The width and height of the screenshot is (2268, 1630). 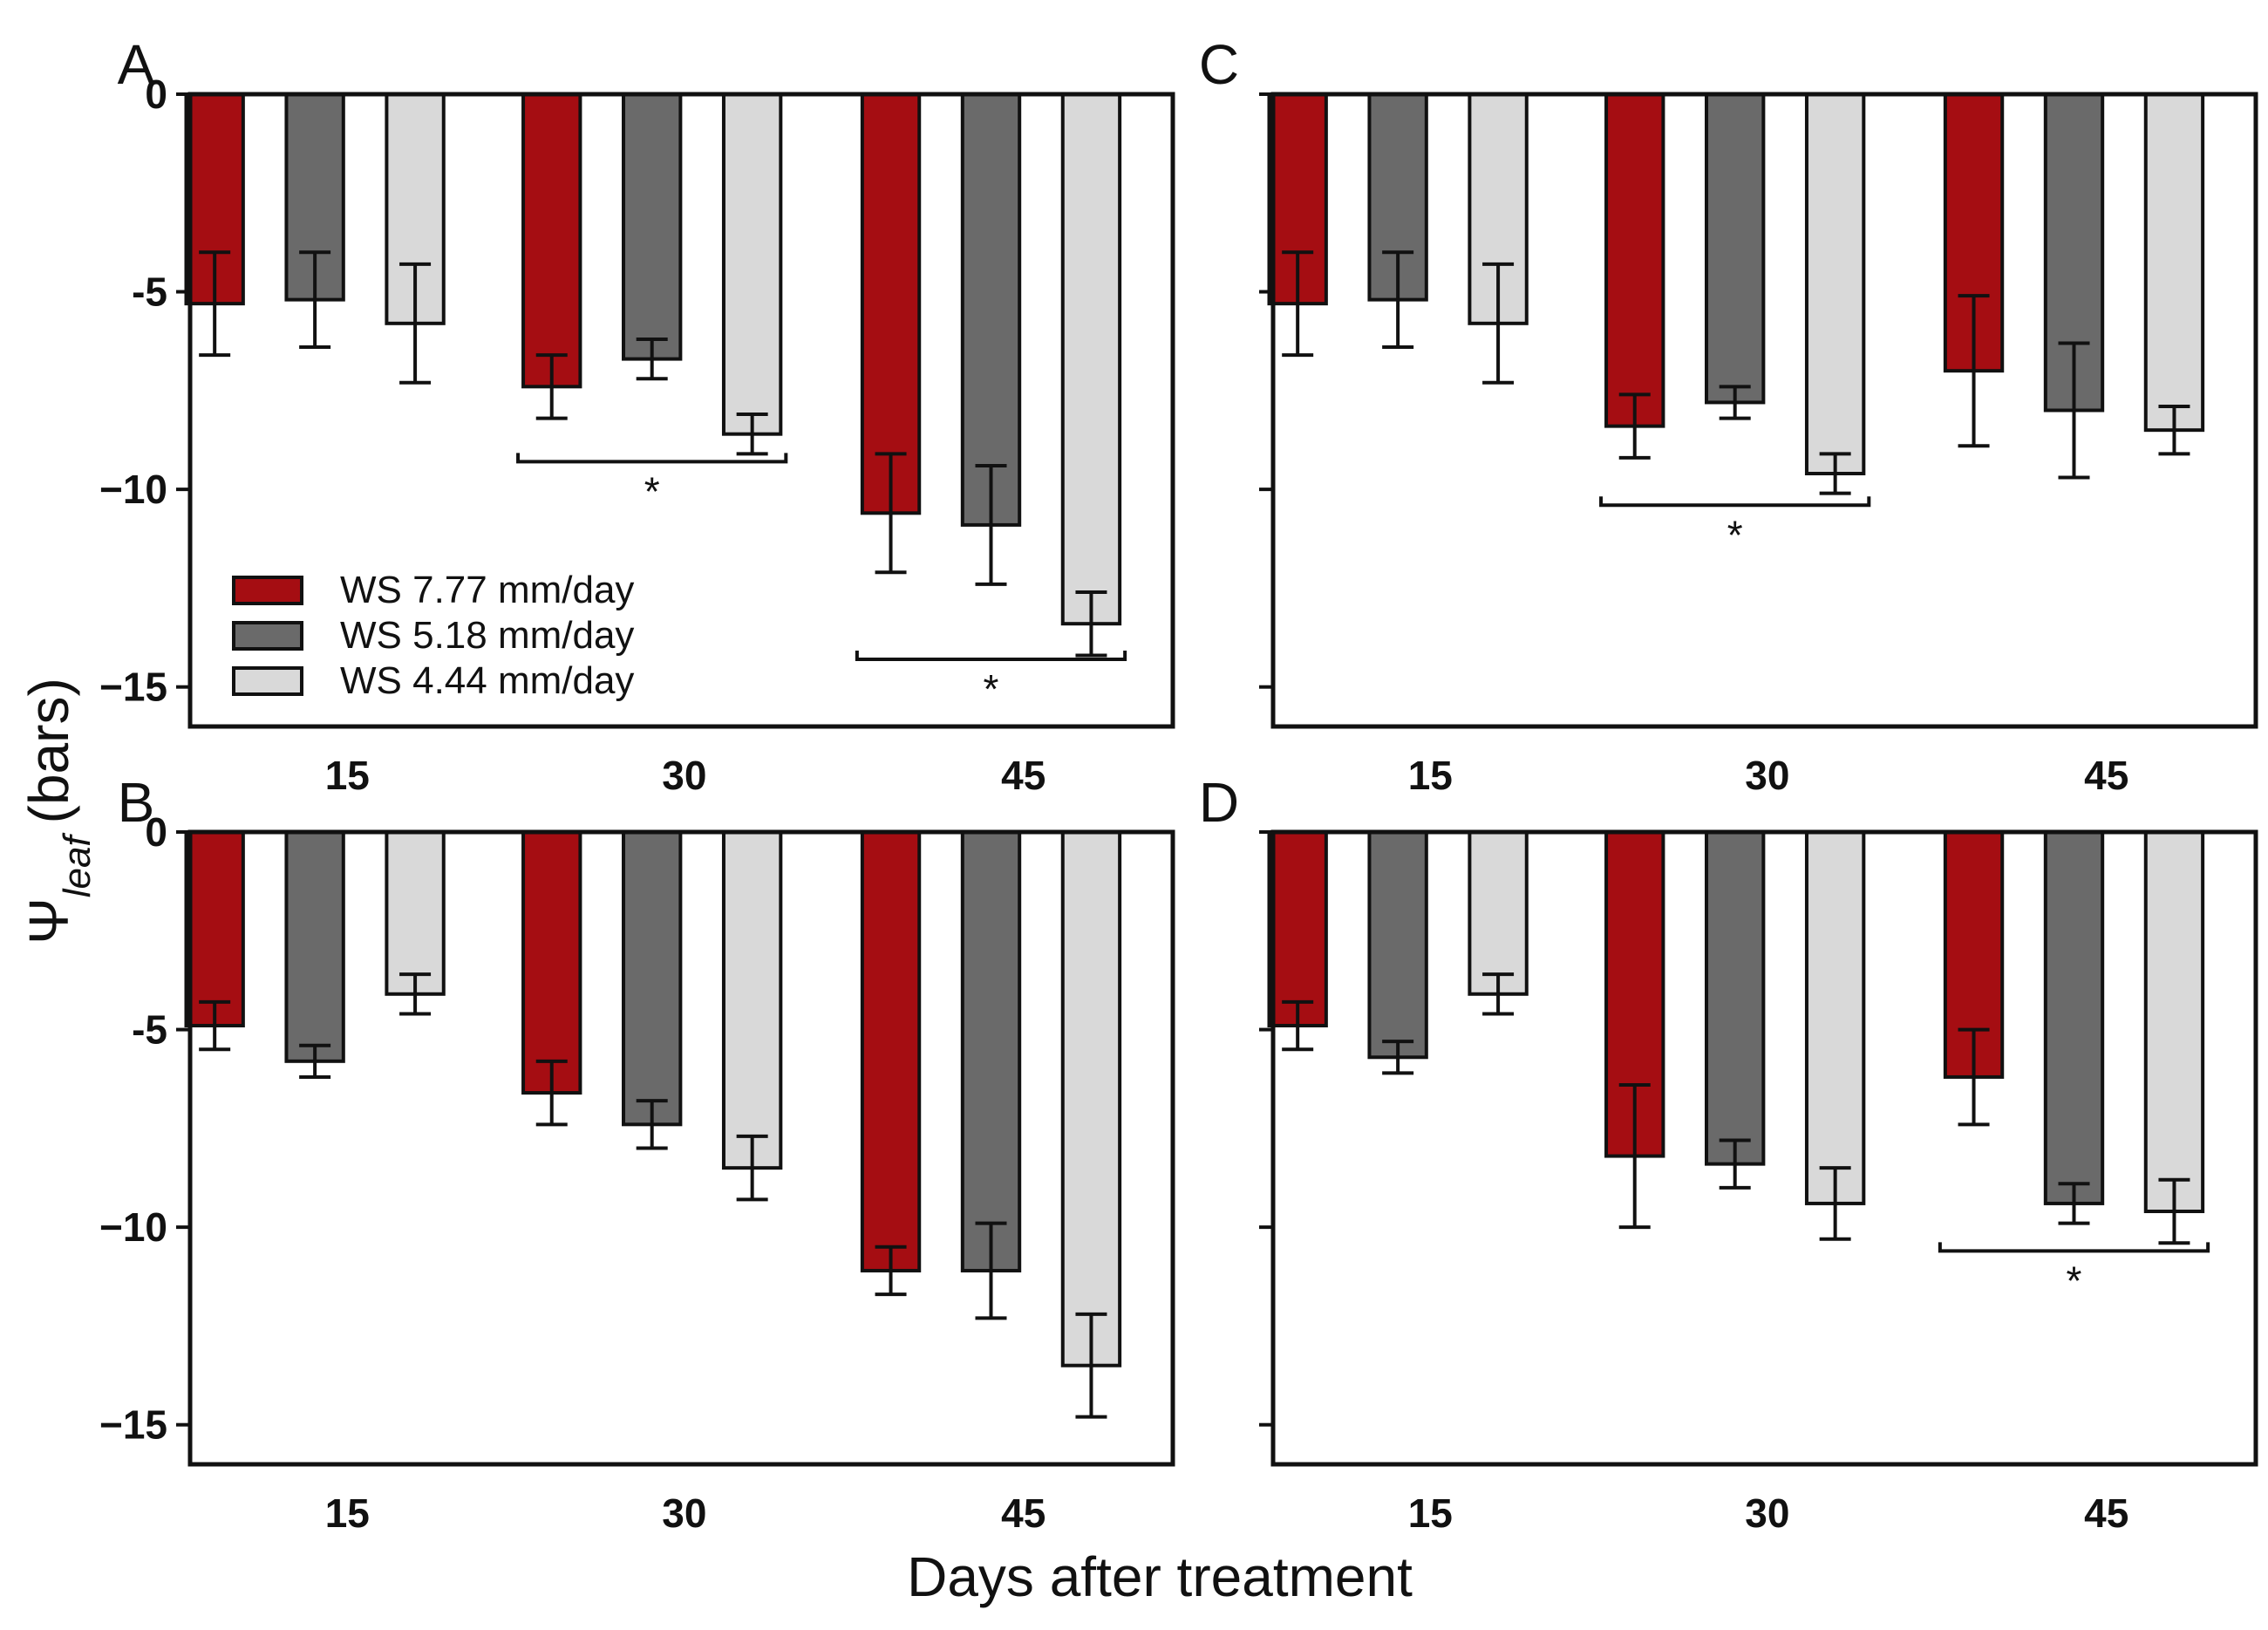 What do you see at coordinates (136, 64) in the screenshot?
I see `panel-label: A` at bounding box center [136, 64].